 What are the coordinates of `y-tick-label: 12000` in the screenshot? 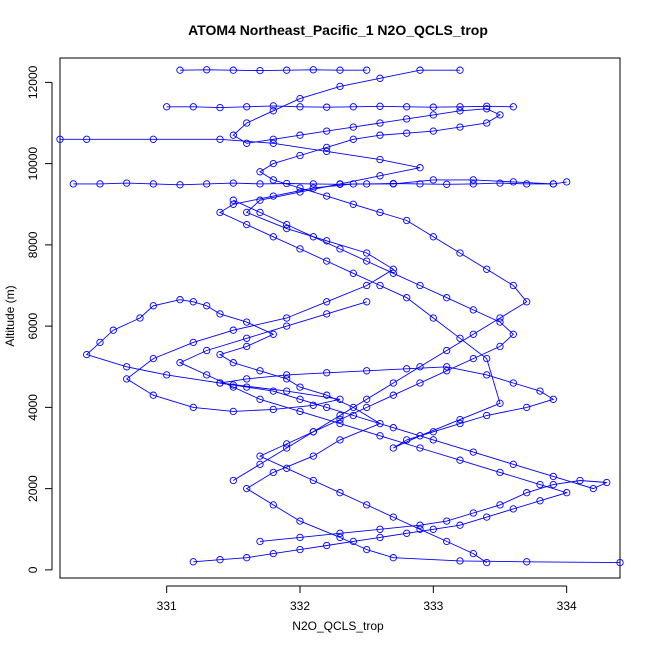 It's located at (33, 82).